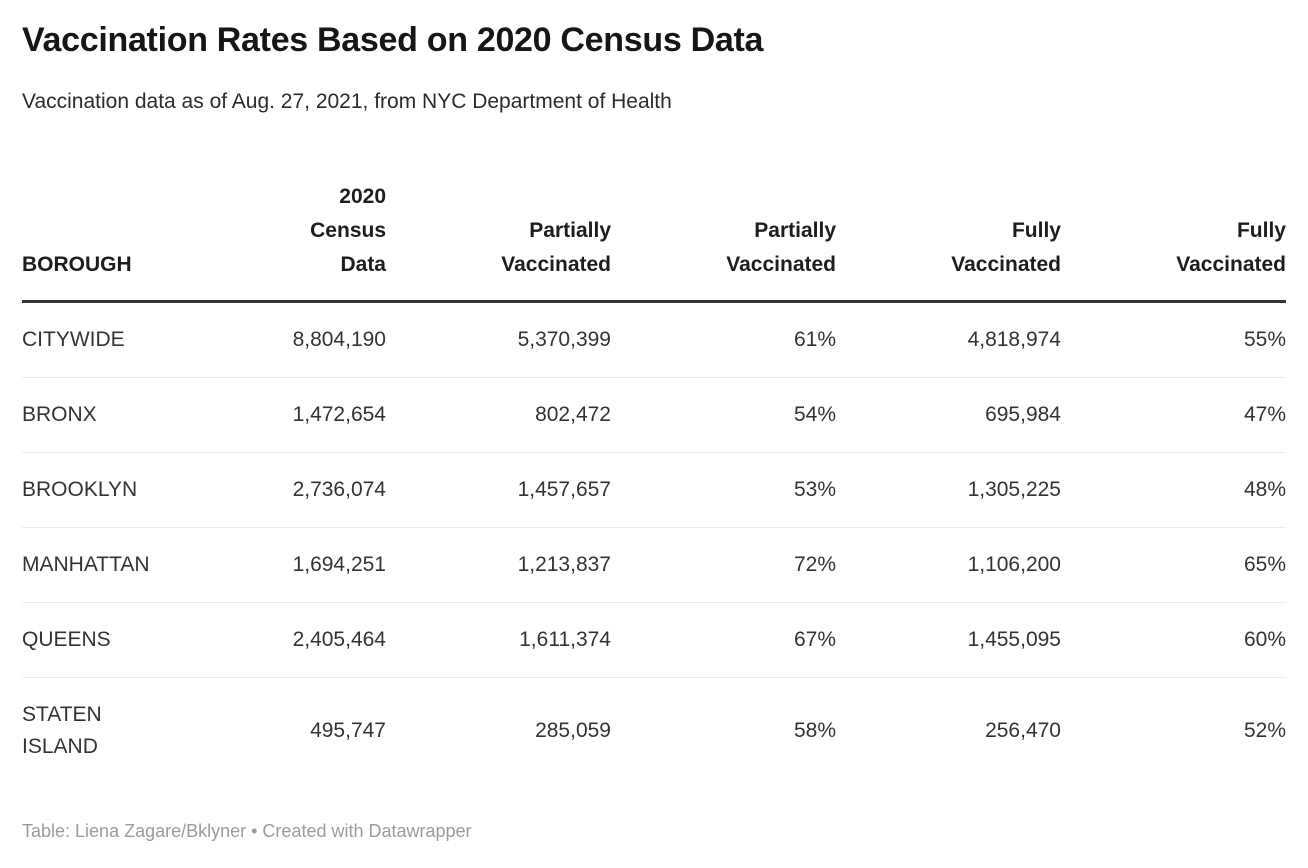 The height and width of the screenshot is (868, 1308). Describe the element at coordinates (339, 340) in the screenshot. I see `cell-value: 8,804,190` at that location.